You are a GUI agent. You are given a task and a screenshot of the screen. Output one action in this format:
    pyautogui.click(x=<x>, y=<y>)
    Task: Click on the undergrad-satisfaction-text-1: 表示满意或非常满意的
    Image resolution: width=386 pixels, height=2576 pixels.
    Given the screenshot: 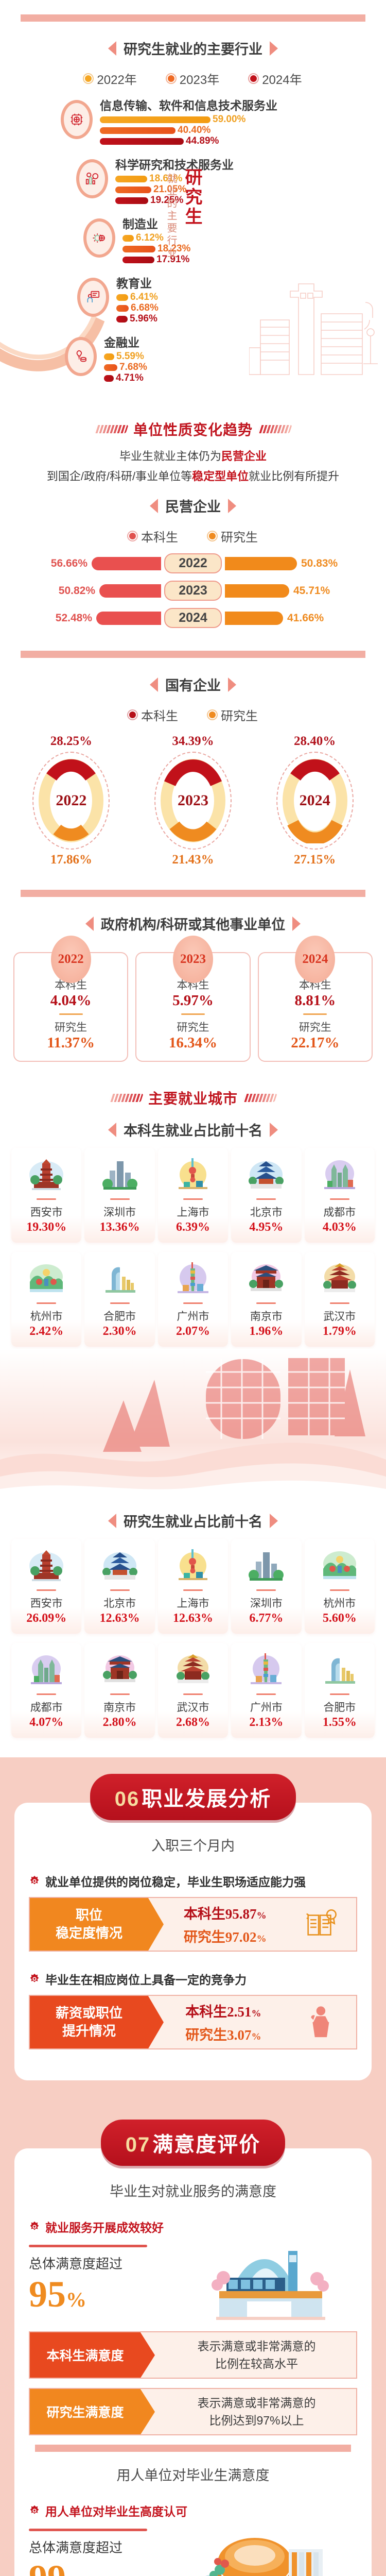 What is the action you would take?
    pyautogui.click(x=257, y=2346)
    